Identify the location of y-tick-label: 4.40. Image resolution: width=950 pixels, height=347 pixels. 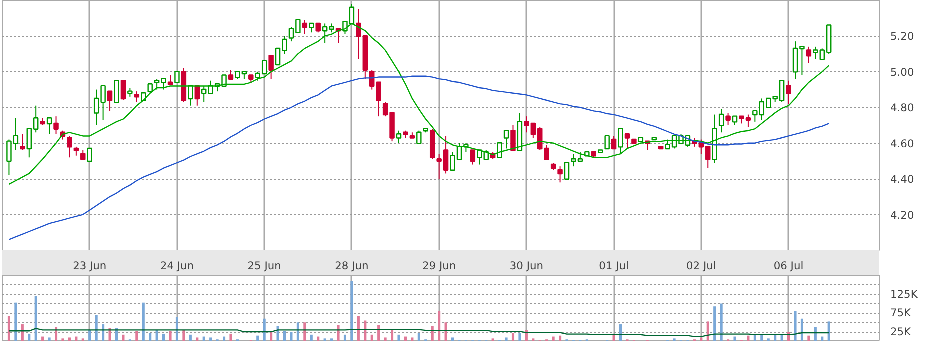
(902, 179).